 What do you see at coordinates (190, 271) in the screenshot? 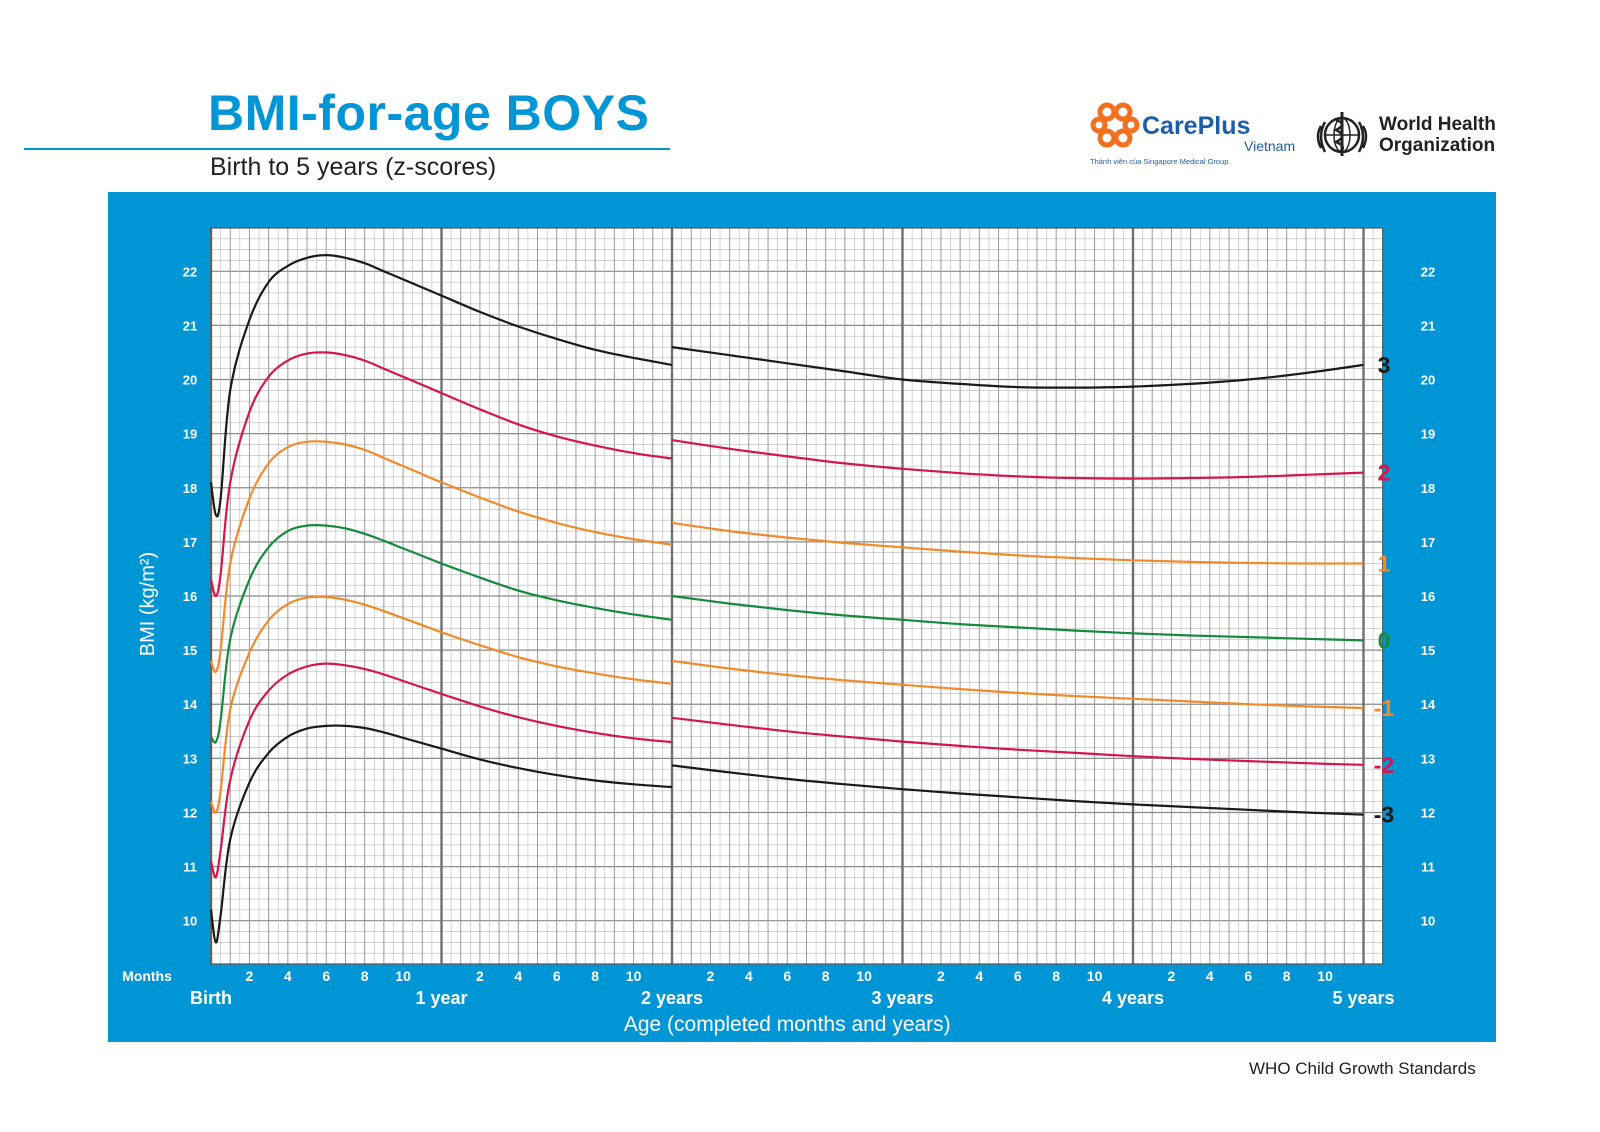
I see `y-tick-label-left: 22` at bounding box center [190, 271].